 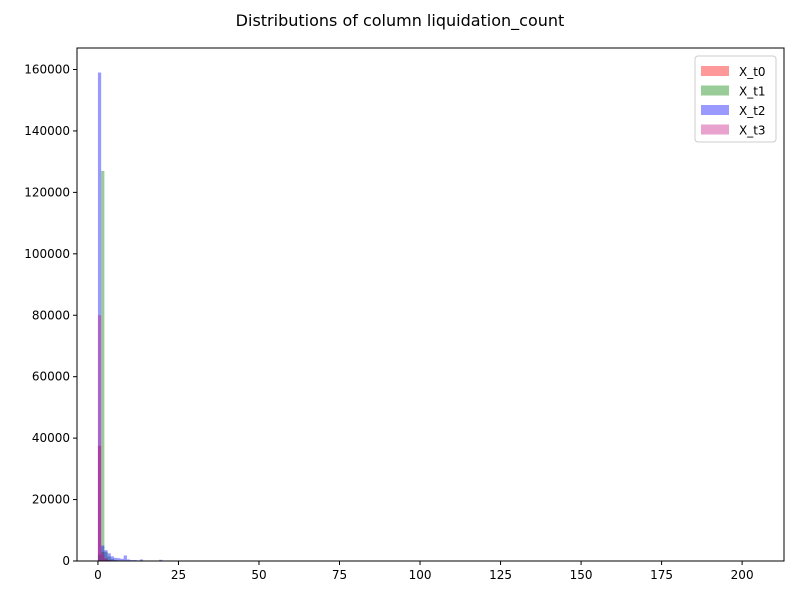 I want to click on y-tick-label: 60000, so click(x=51, y=377).